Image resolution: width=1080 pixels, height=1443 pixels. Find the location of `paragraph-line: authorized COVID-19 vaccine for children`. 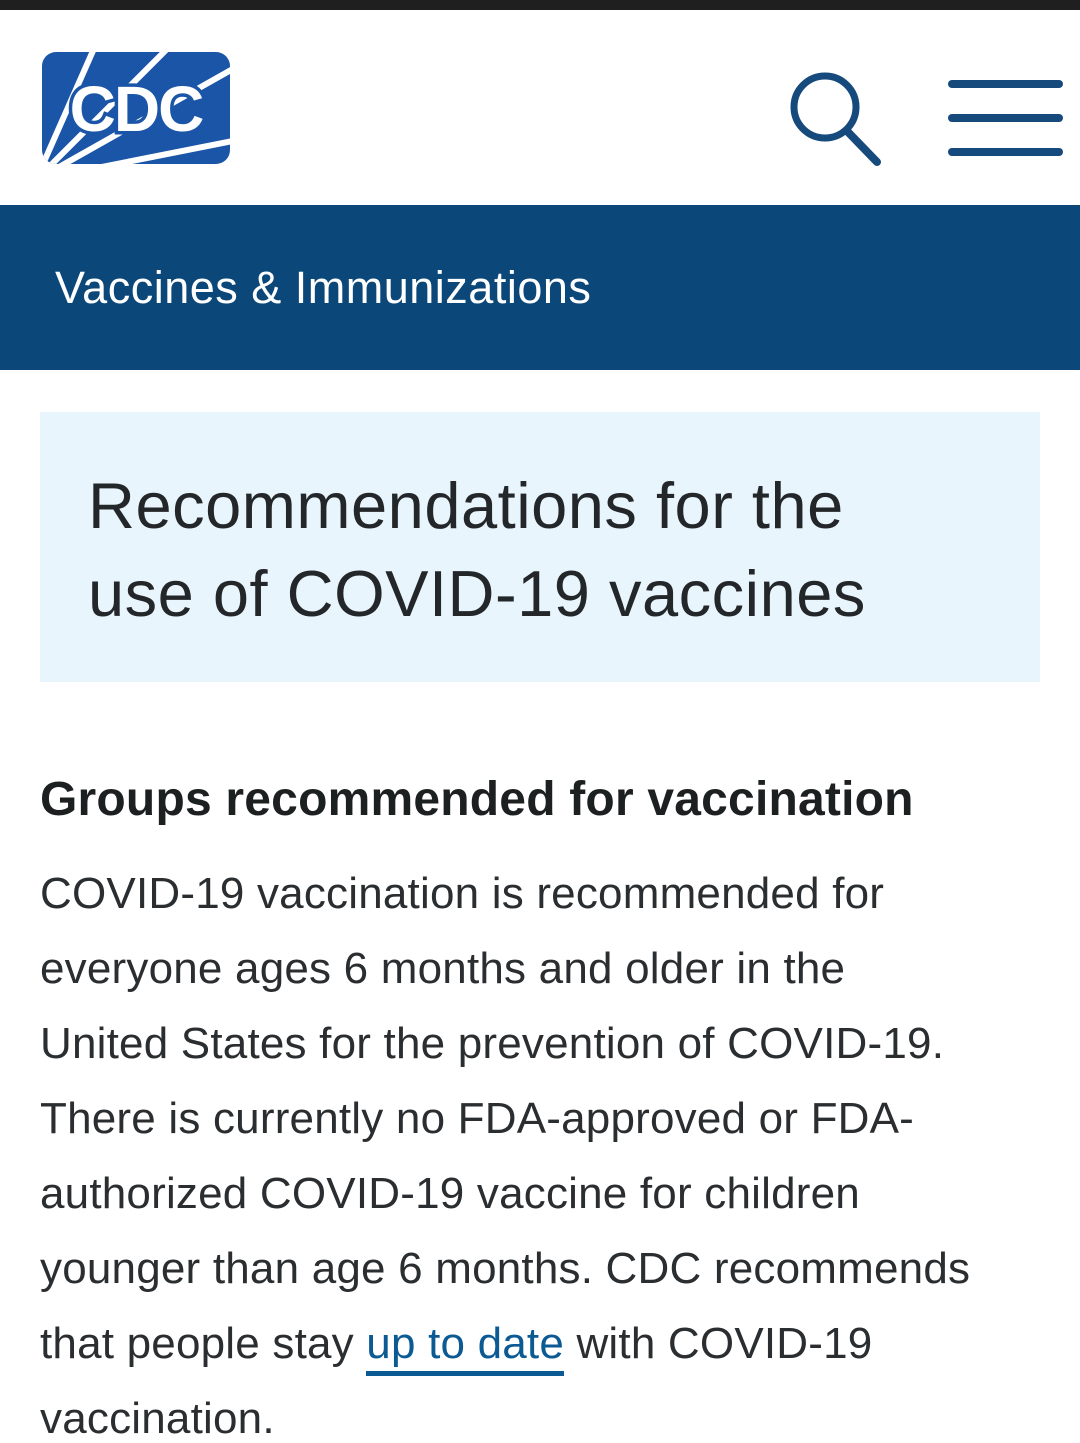

paragraph-line: authorized COVID-19 vaccine for children is located at coordinates (450, 1193).